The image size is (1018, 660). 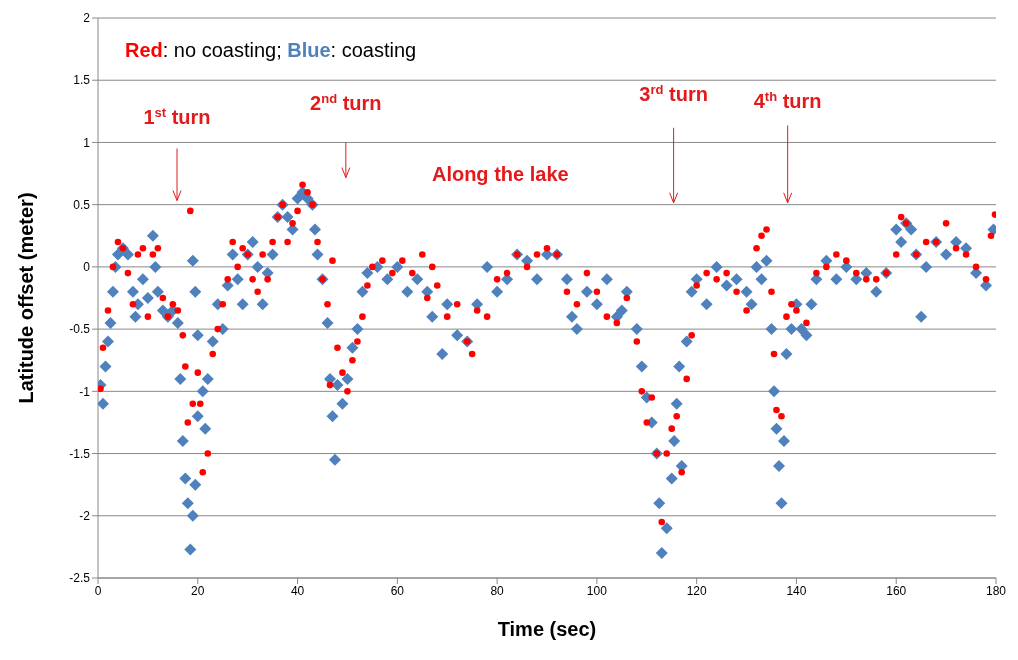 What do you see at coordinates (397, 590) in the screenshot?
I see `x-tick-label: 60` at bounding box center [397, 590].